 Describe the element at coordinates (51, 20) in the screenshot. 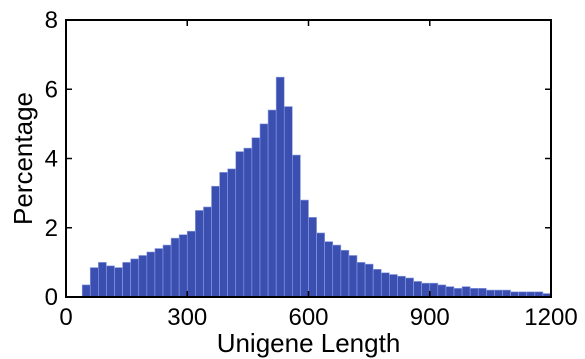

I see `y-tick-label: 8` at that location.